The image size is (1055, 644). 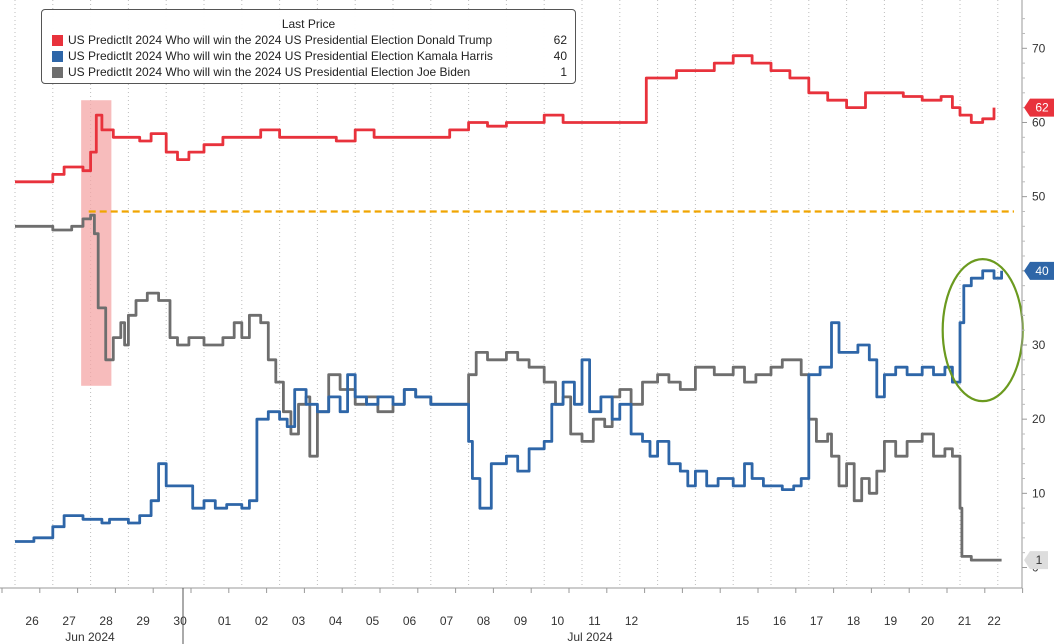 What do you see at coordinates (982, 330) in the screenshot?
I see `annotation-ellipse` at bounding box center [982, 330].